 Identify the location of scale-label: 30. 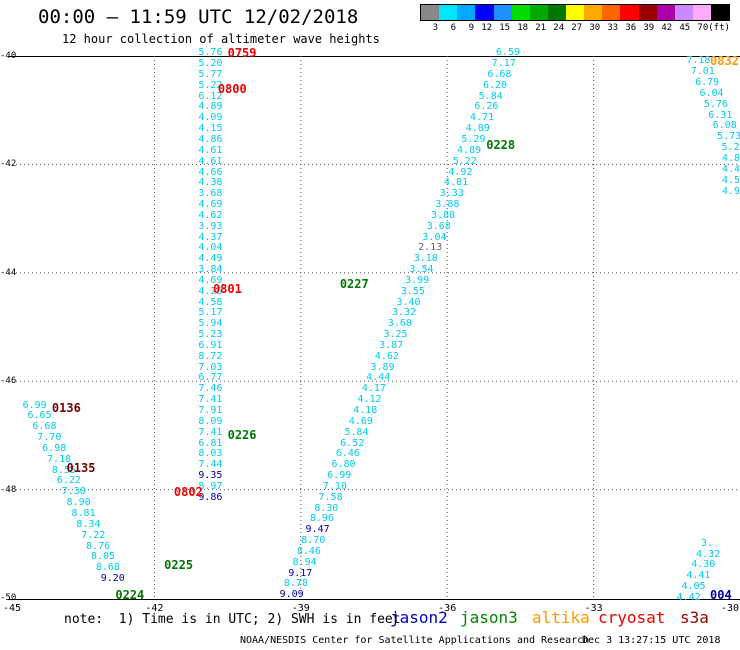
(595, 28).